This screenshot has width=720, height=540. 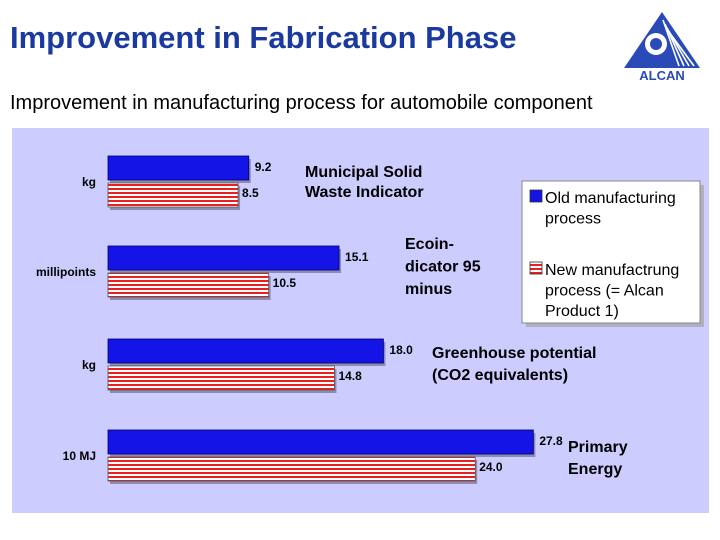 What do you see at coordinates (443, 267) in the screenshot?
I see `category-label-line: dicator 95` at bounding box center [443, 267].